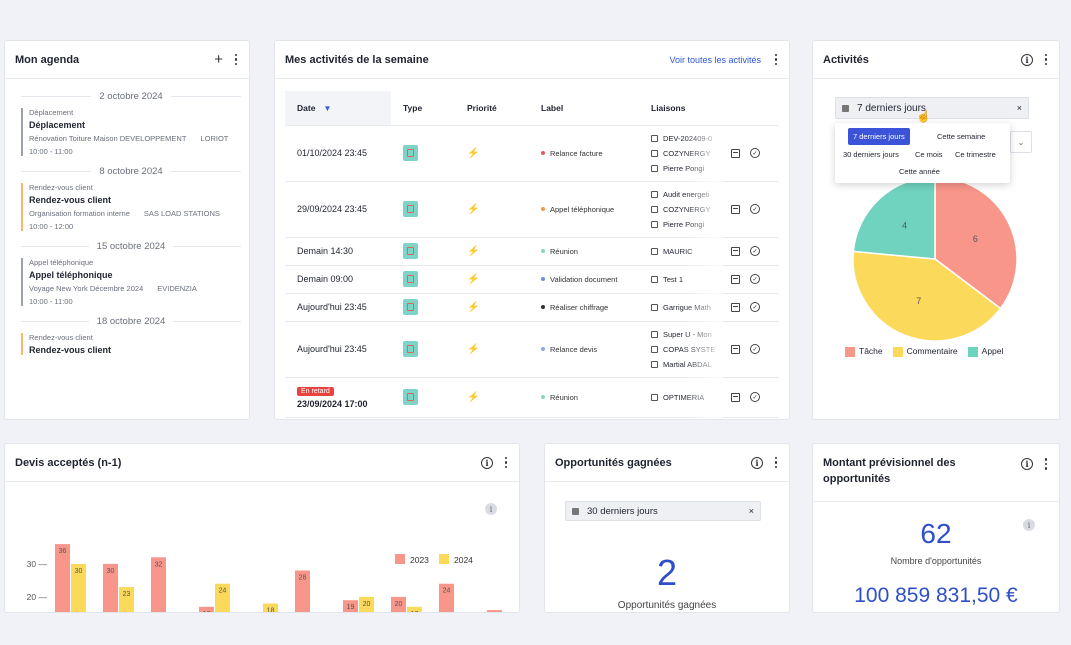 The width and height of the screenshot is (1071, 645). Describe the element at coordinates (37, 597) in the screenshot. I see `y-tick-label: 20 —` at that location.